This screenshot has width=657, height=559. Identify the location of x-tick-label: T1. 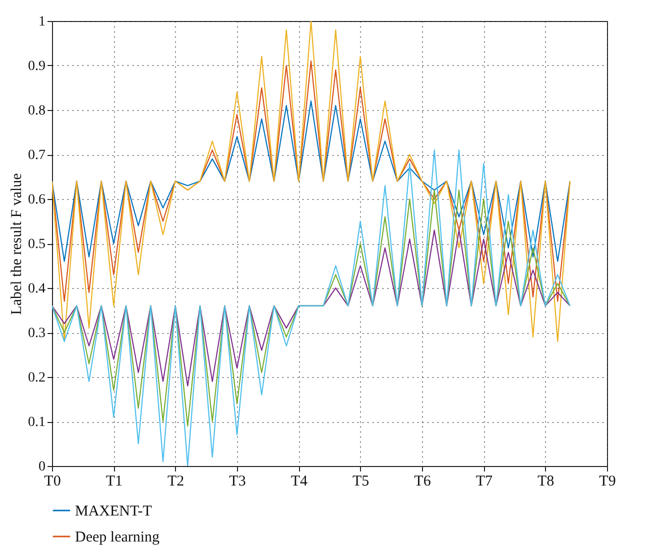
(114, 482).